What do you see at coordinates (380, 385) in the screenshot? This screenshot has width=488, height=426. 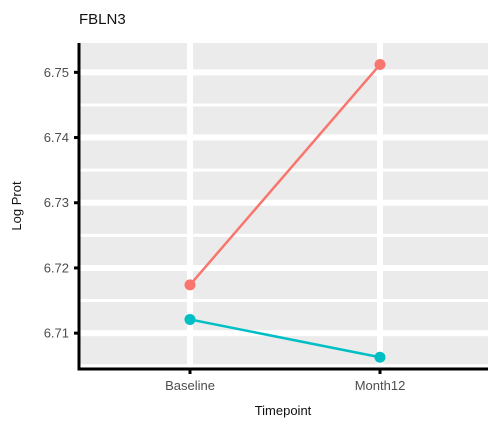 I see `x-tick-label: Month12` at bounding box center [380, 385].